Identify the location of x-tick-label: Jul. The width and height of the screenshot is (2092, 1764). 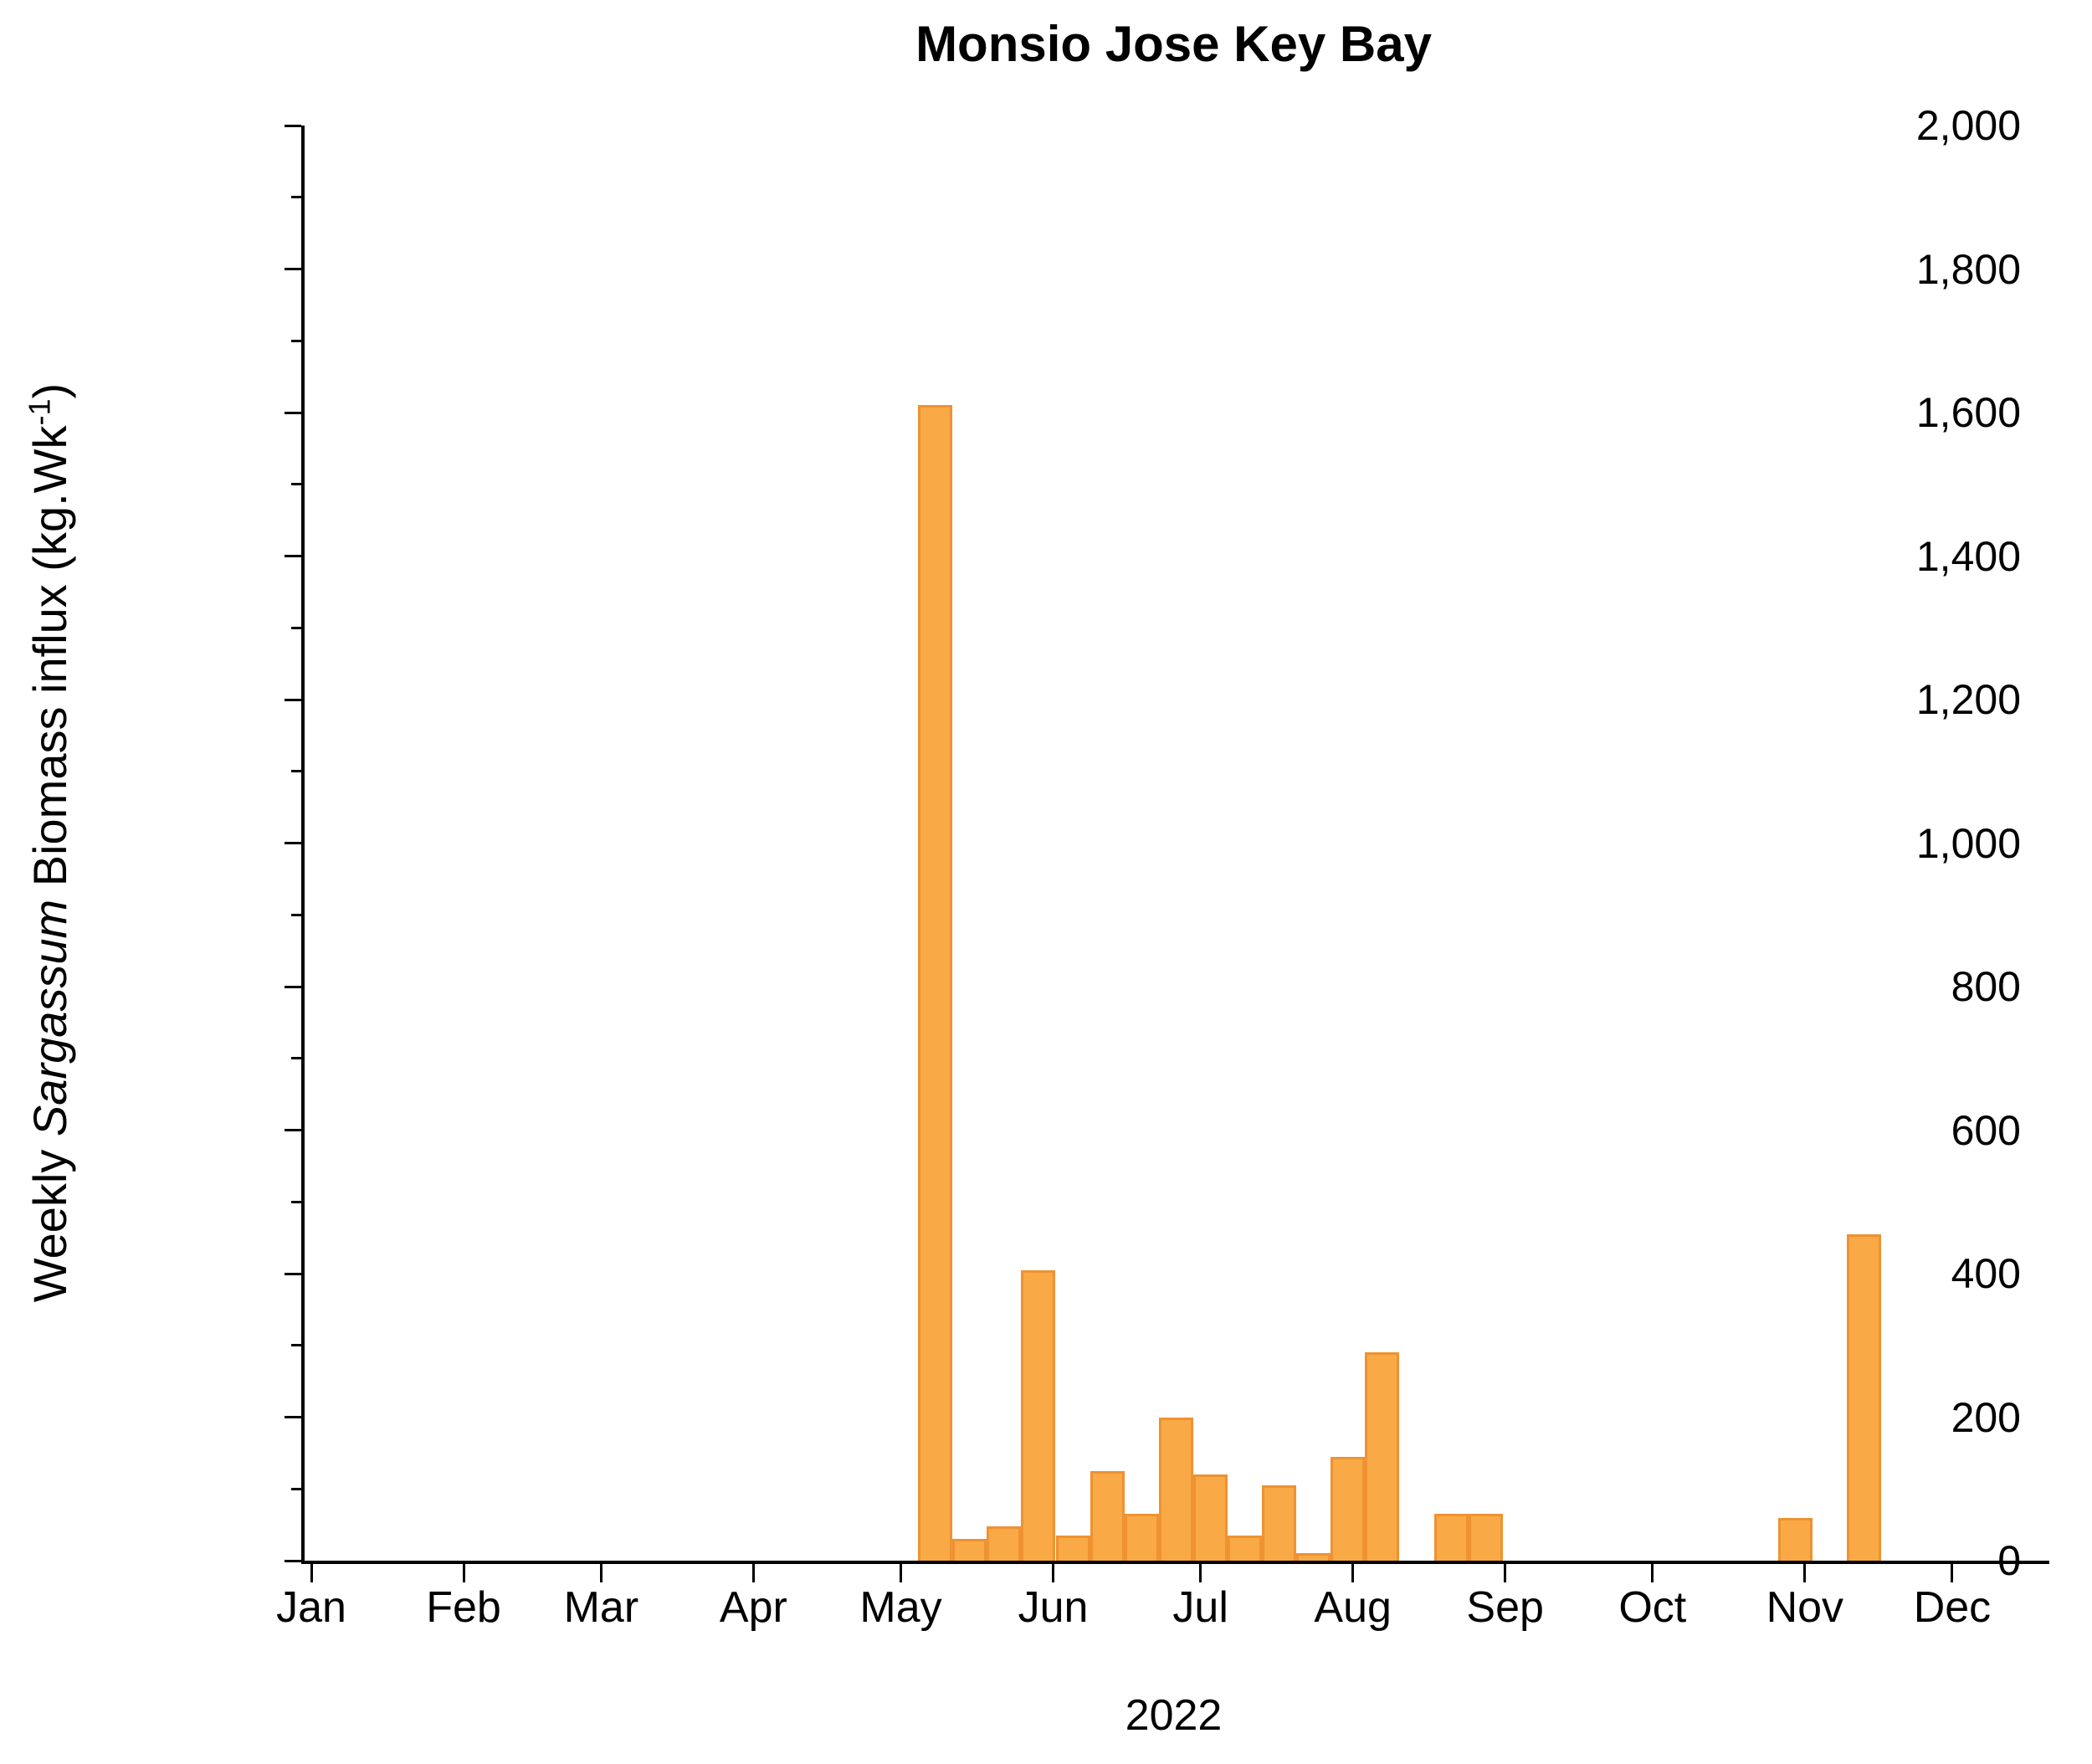
(1200, 1607).